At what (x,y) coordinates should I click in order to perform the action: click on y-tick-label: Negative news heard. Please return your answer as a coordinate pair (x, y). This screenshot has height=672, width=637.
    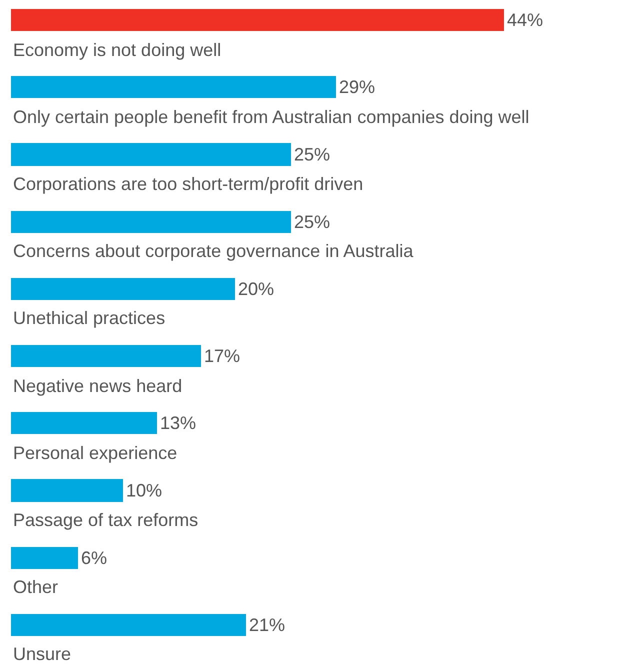
    Looking at the image, I should click on (97, 386).